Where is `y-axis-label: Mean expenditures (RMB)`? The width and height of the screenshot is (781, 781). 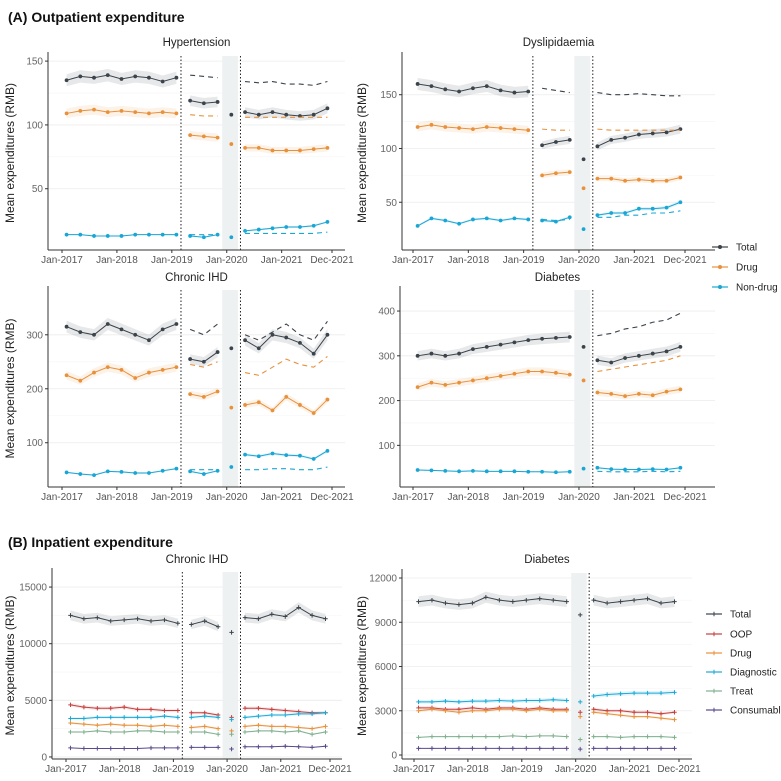
y-axis-label: Mean expenditures (RMB) is located at coordinates (362, 666).